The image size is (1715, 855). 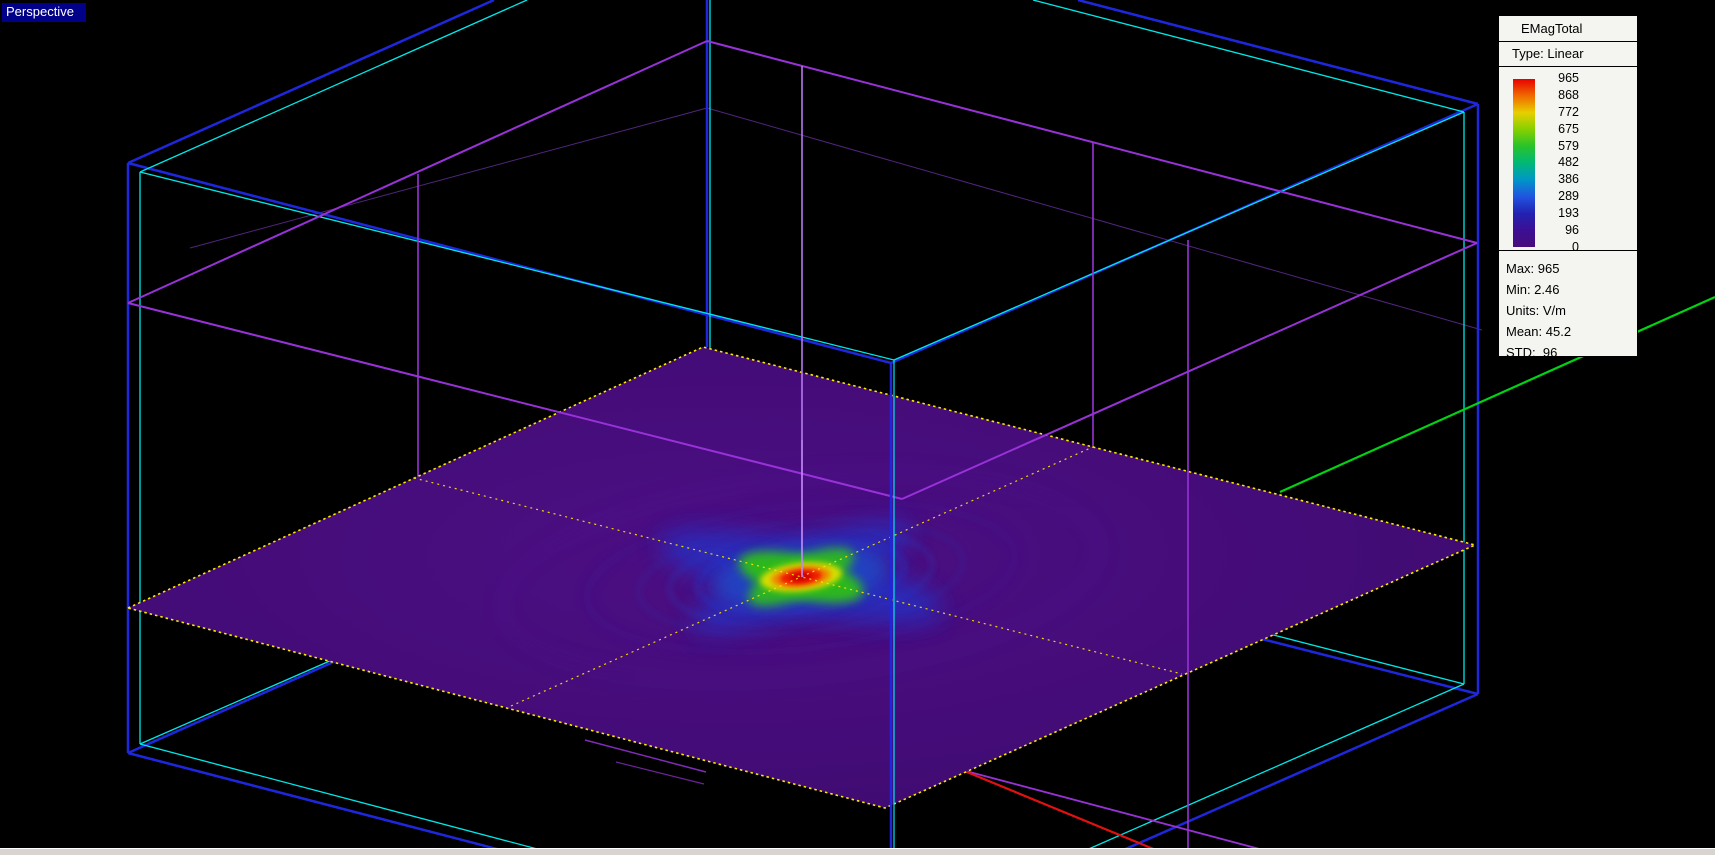 I want to click on view-mode-label: Perspective, so click(x=44, y=12).